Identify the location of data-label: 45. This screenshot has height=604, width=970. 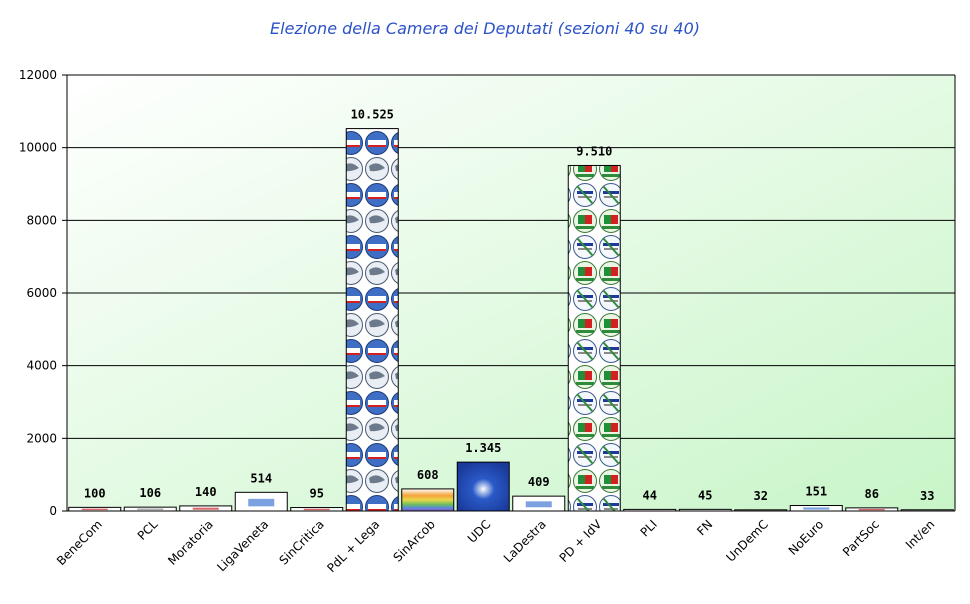
(705, 495).